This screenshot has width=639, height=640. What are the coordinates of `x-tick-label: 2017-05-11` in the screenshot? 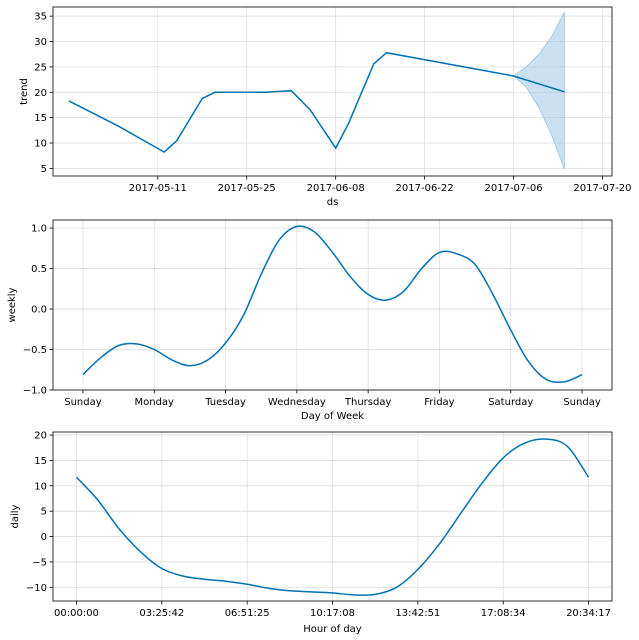 It's located at (158, 188).